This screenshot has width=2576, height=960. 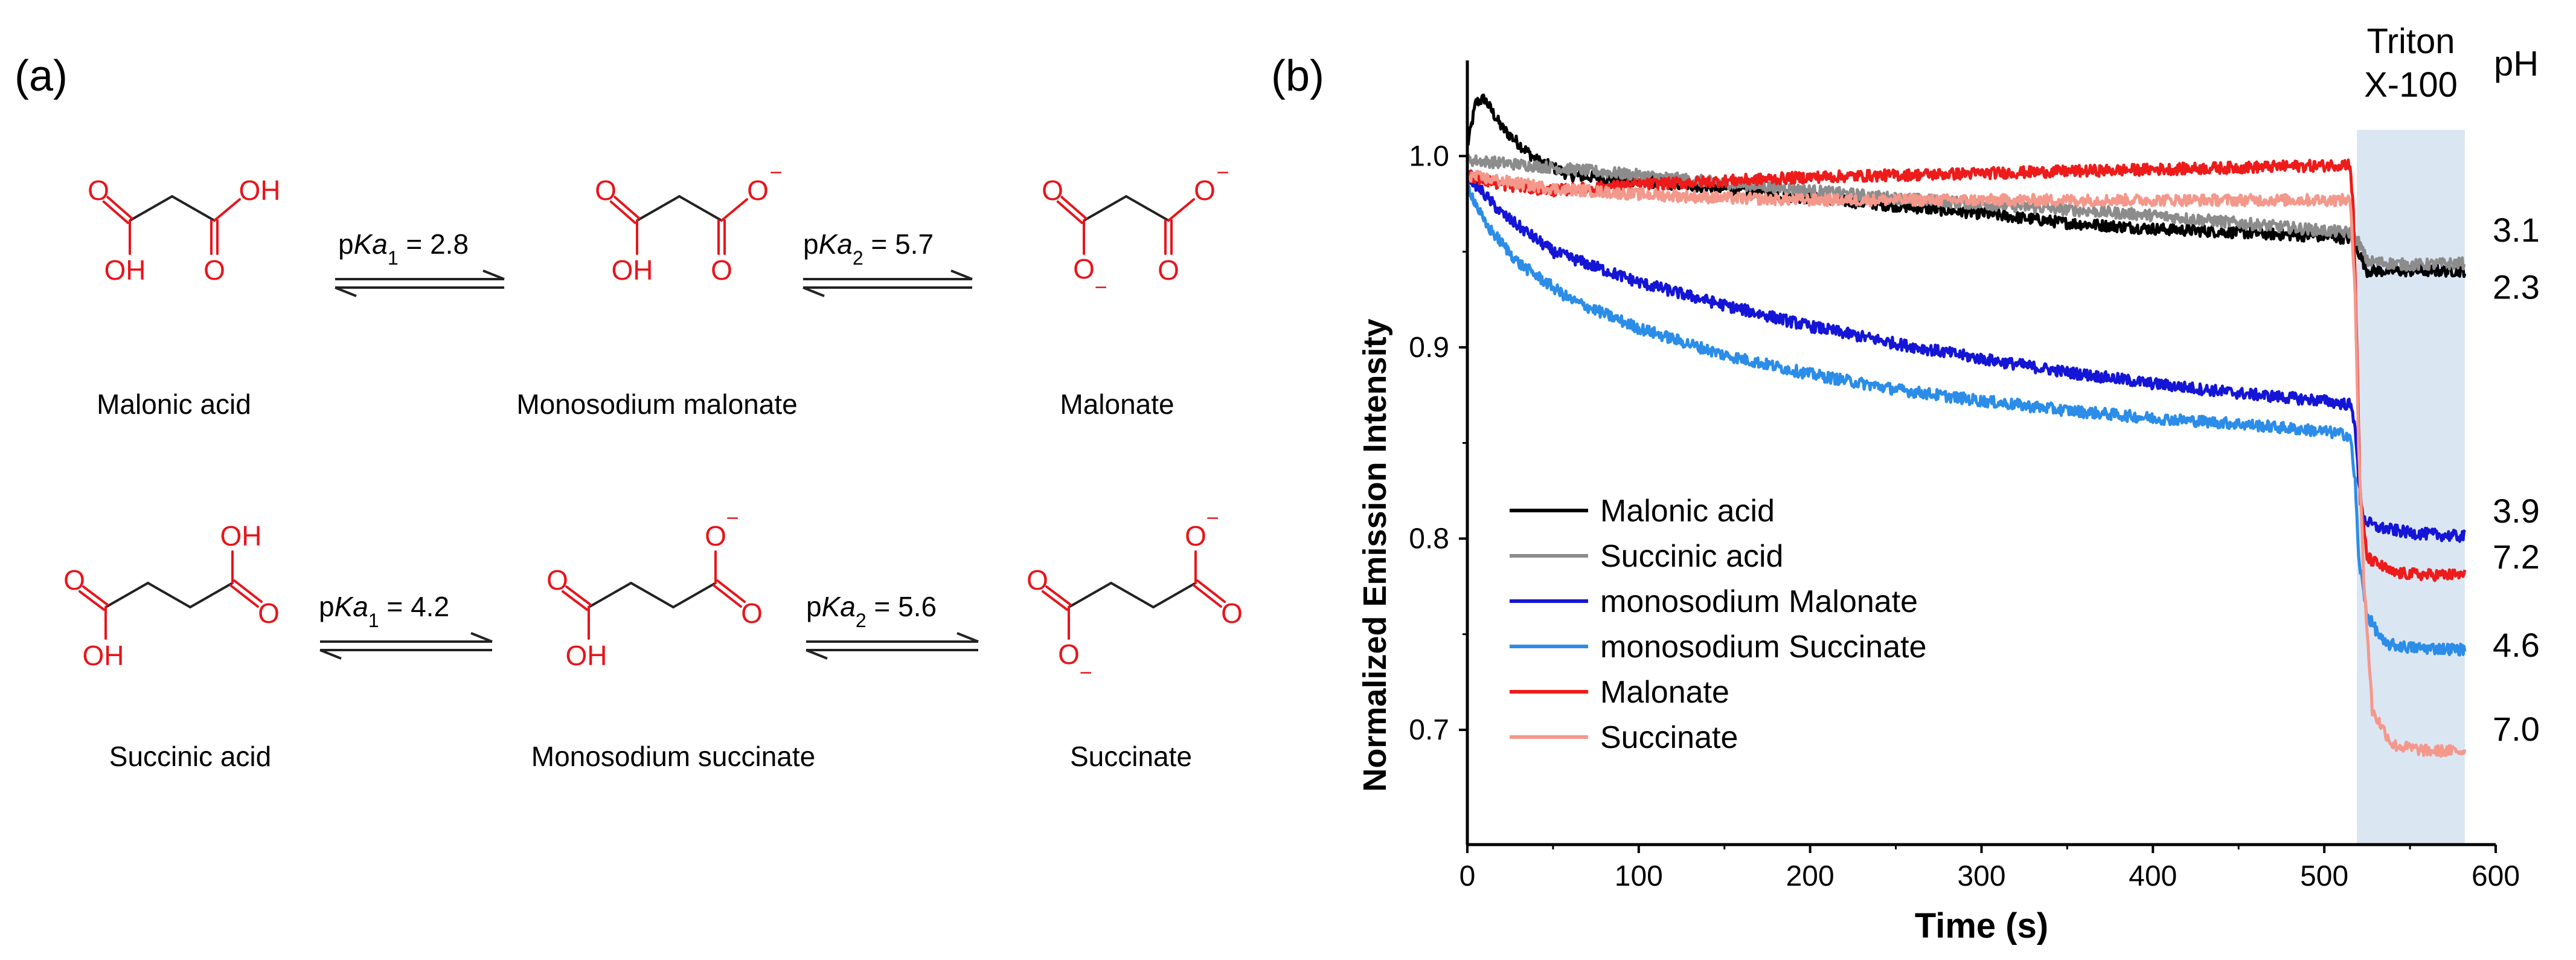 I want to click on equilibrium-pka2-malonic: pKa2 = 5.7, so click(x=888, y=262).